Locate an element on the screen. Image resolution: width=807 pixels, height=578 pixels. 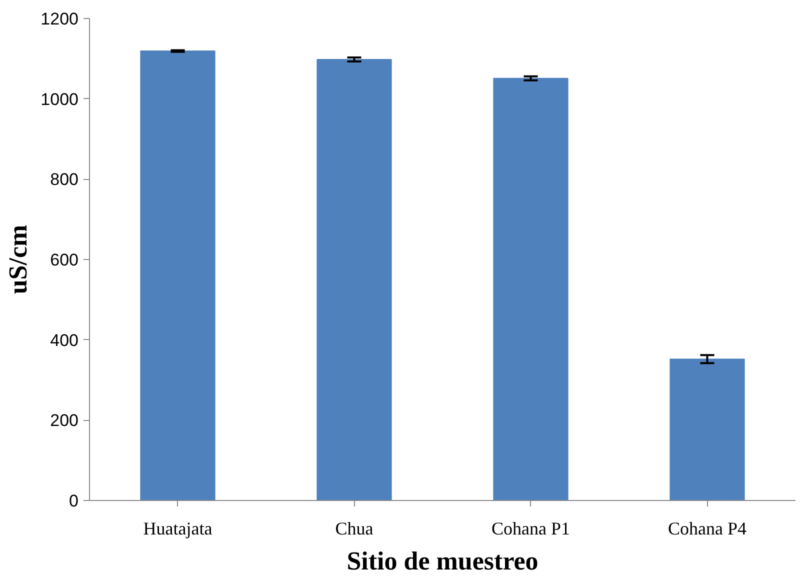
x-tick-label: Cohana P4 is located at coordinates (707, 528).